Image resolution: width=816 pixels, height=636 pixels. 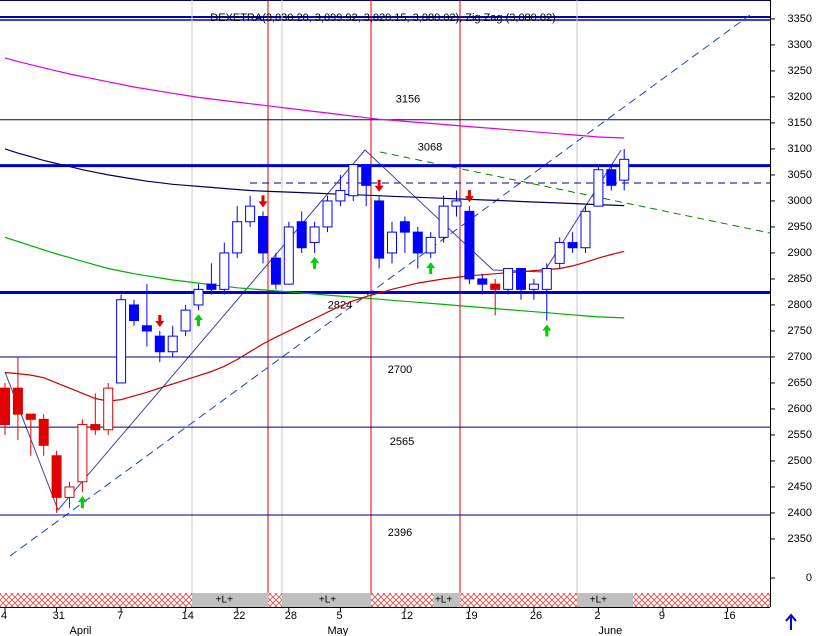 What do you see at coordinates (610, 630) in the screenshot?
I see `month-label: June` at bounding box center [610, 630].